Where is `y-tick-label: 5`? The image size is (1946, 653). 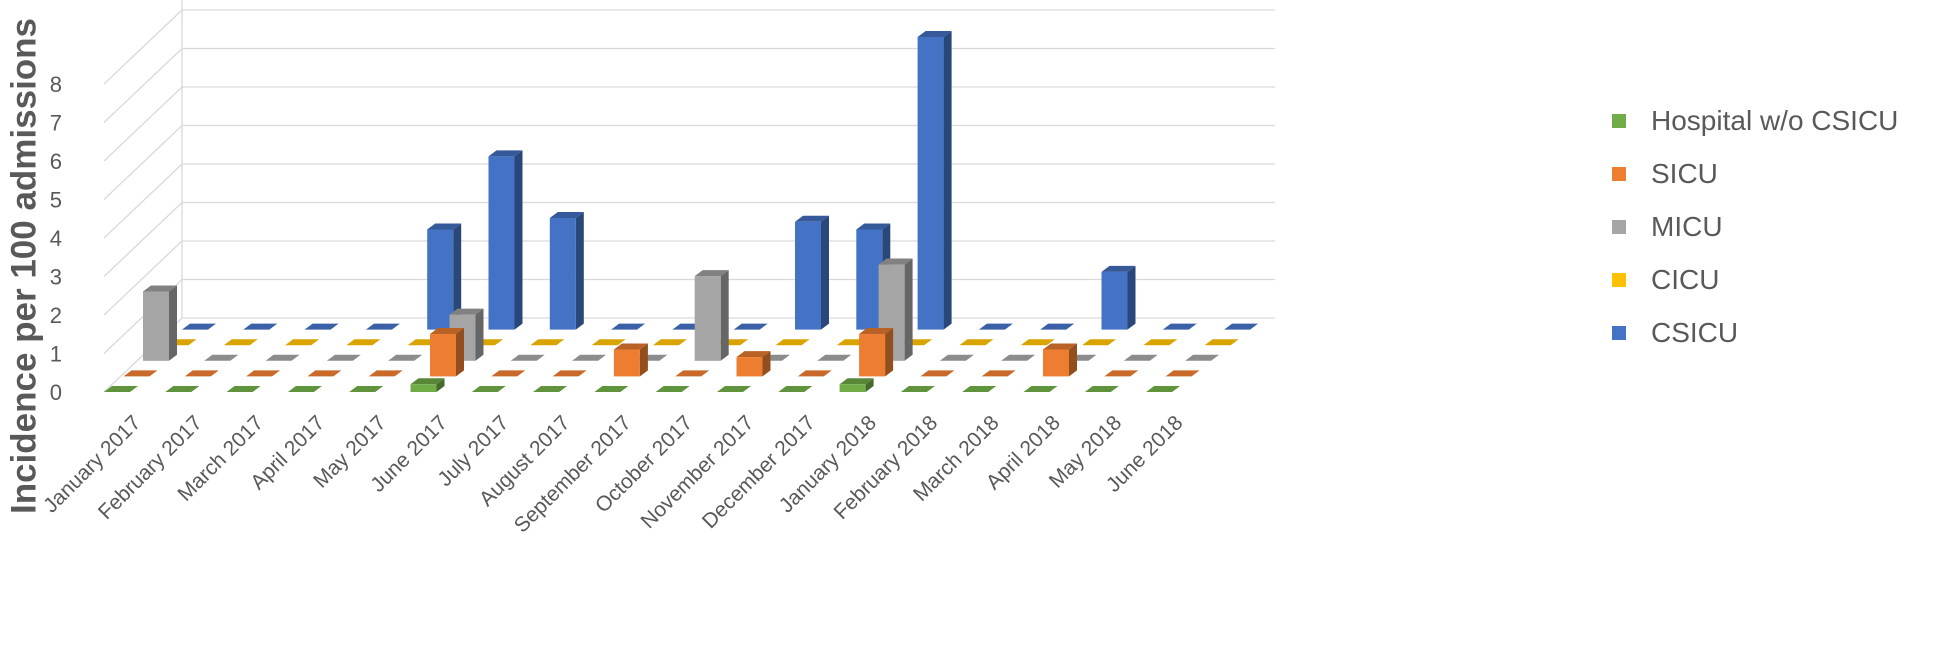 y-tick-label: 5 is located at coordinates (56, 199).